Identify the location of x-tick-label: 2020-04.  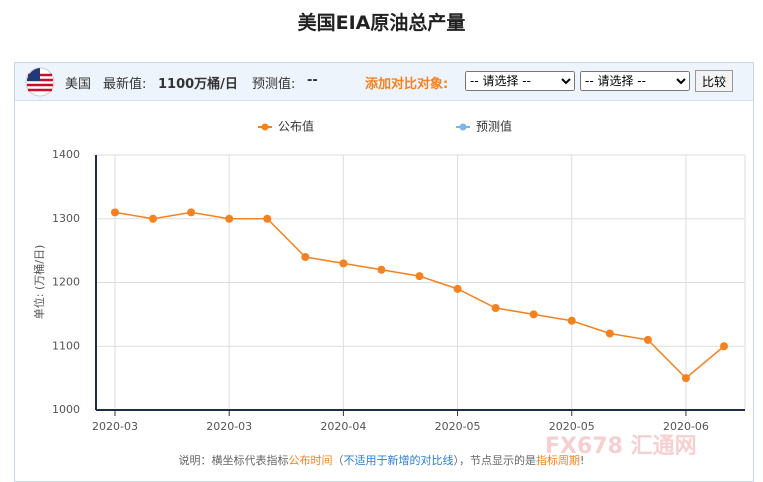
(343, 426).